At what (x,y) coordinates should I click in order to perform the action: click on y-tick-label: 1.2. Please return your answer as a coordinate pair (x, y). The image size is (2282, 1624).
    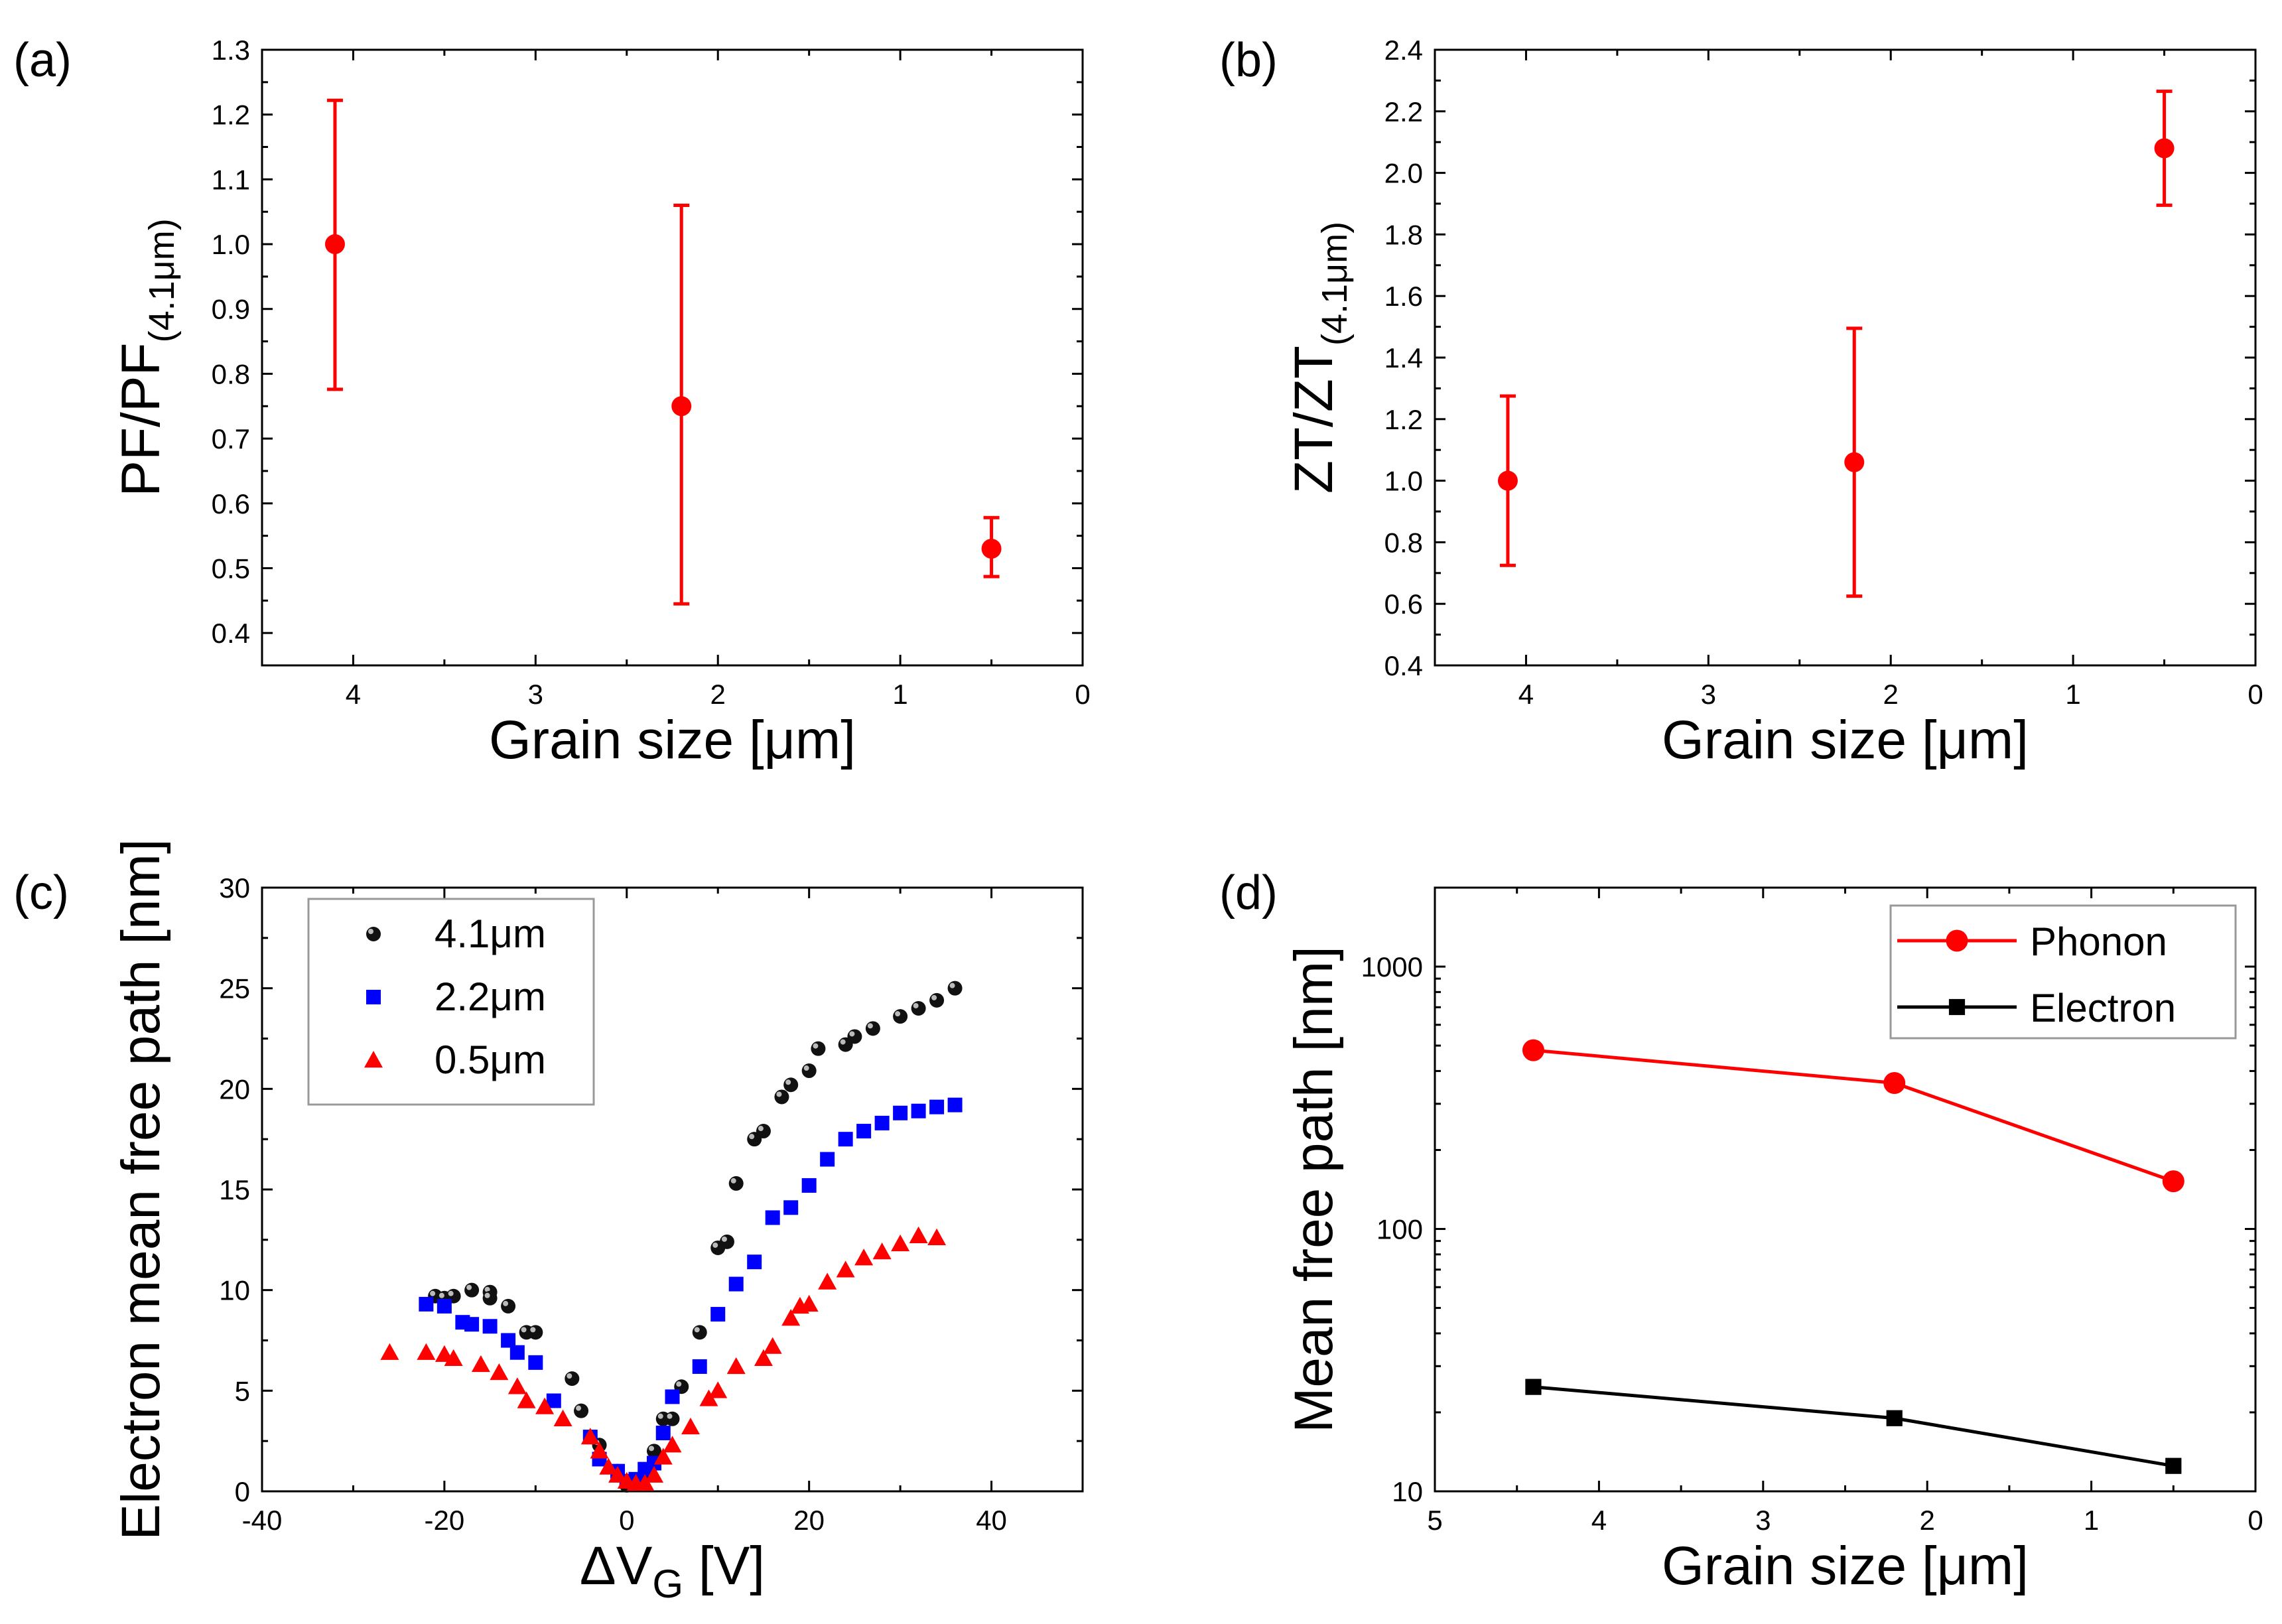
    Looking at the image, I should click on (1404, 419).